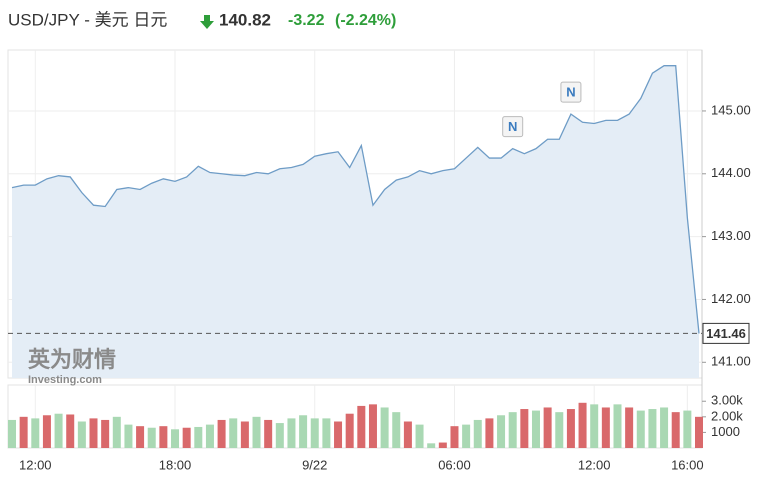 The width and height of the screenshot is (777, 503). What do you see at coordinates (727, 415) in the screenshot?
I see `volume-tick-label: 2.00k` at bounding box center [727, 415].